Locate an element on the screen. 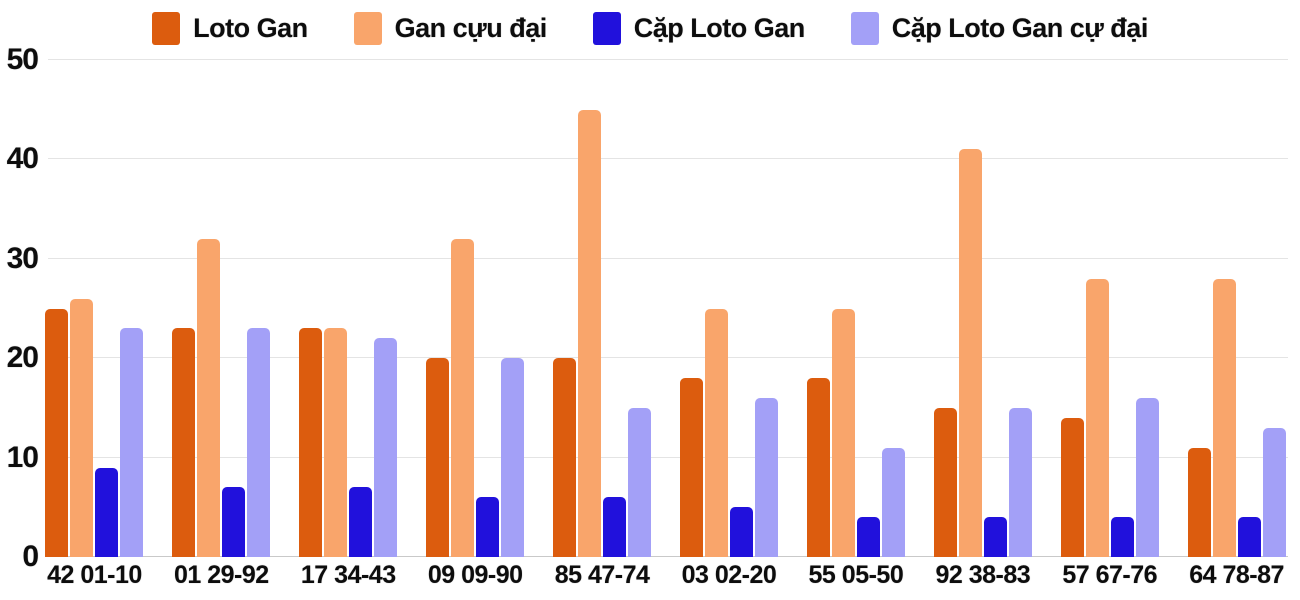 Image resolution: width=1300 pixels, height=600 pixels. legend-item-series-2: Gan cựu đại is located at coordinates (450, 28).